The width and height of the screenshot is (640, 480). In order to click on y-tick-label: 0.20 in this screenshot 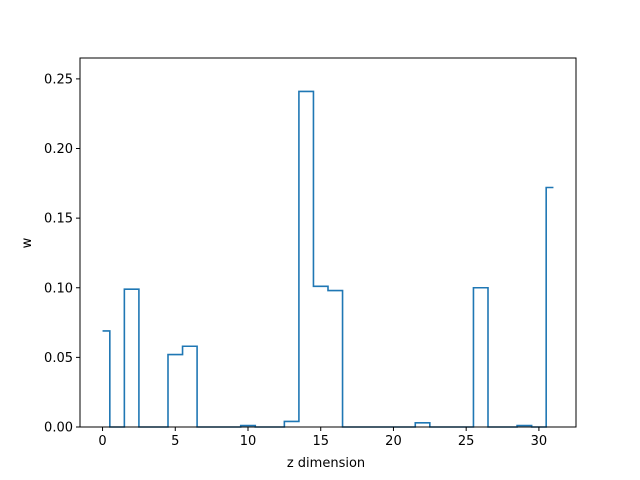, I will do `click(58, 149)`.